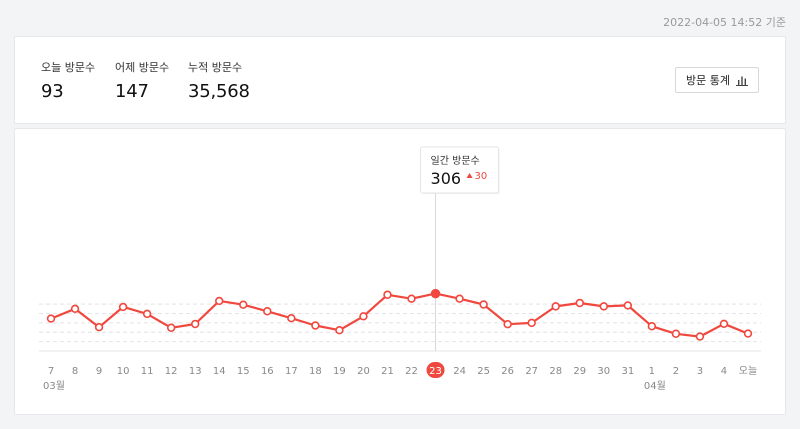 The width and height of the screenshot is (800, 429). I want to click on visit-stats-button-label: 방문 통계, so click(708, 80).